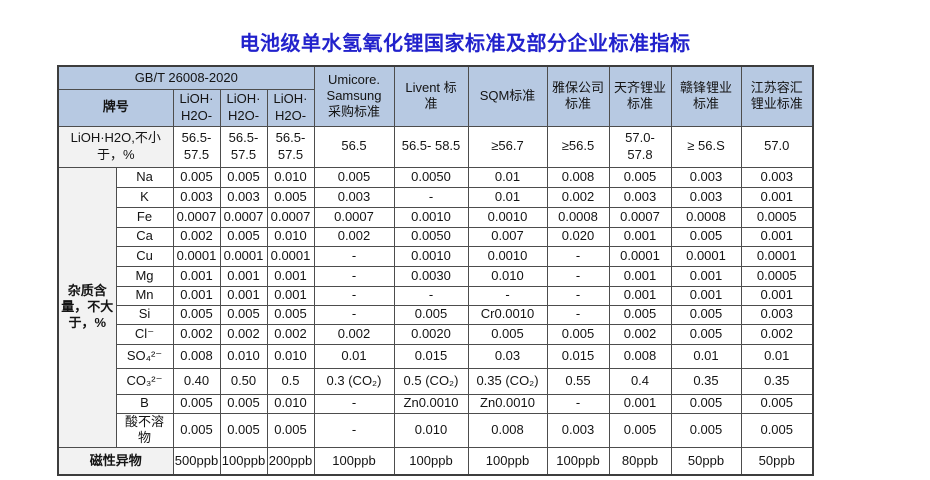 The width and height of the screenshot is (930, 480). I want to click on impurity-element-label: 酸不溶 物, so click(144, 430).